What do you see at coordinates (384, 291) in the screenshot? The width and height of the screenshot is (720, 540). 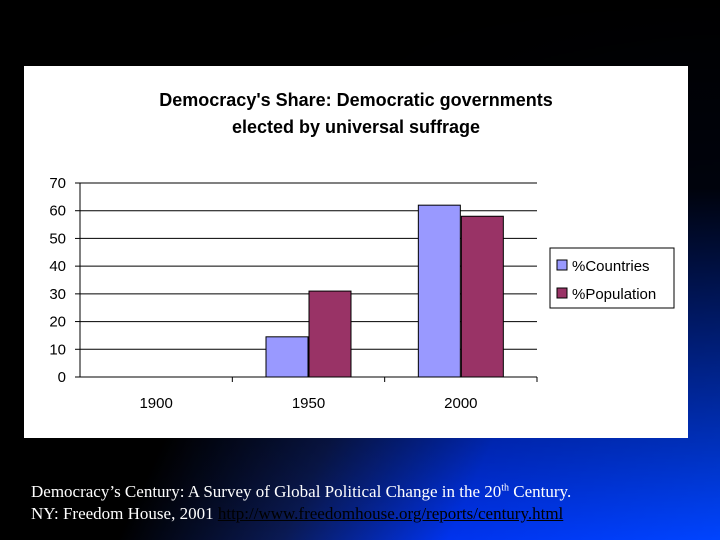 I see `bar-layer` at bounding box center [384, 291].